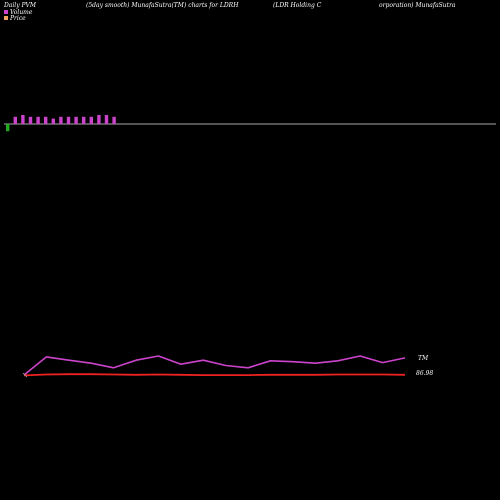 This screenshot has width=500, height=500. I want to click on legend-label-volume: Volume, so click(21, 12).